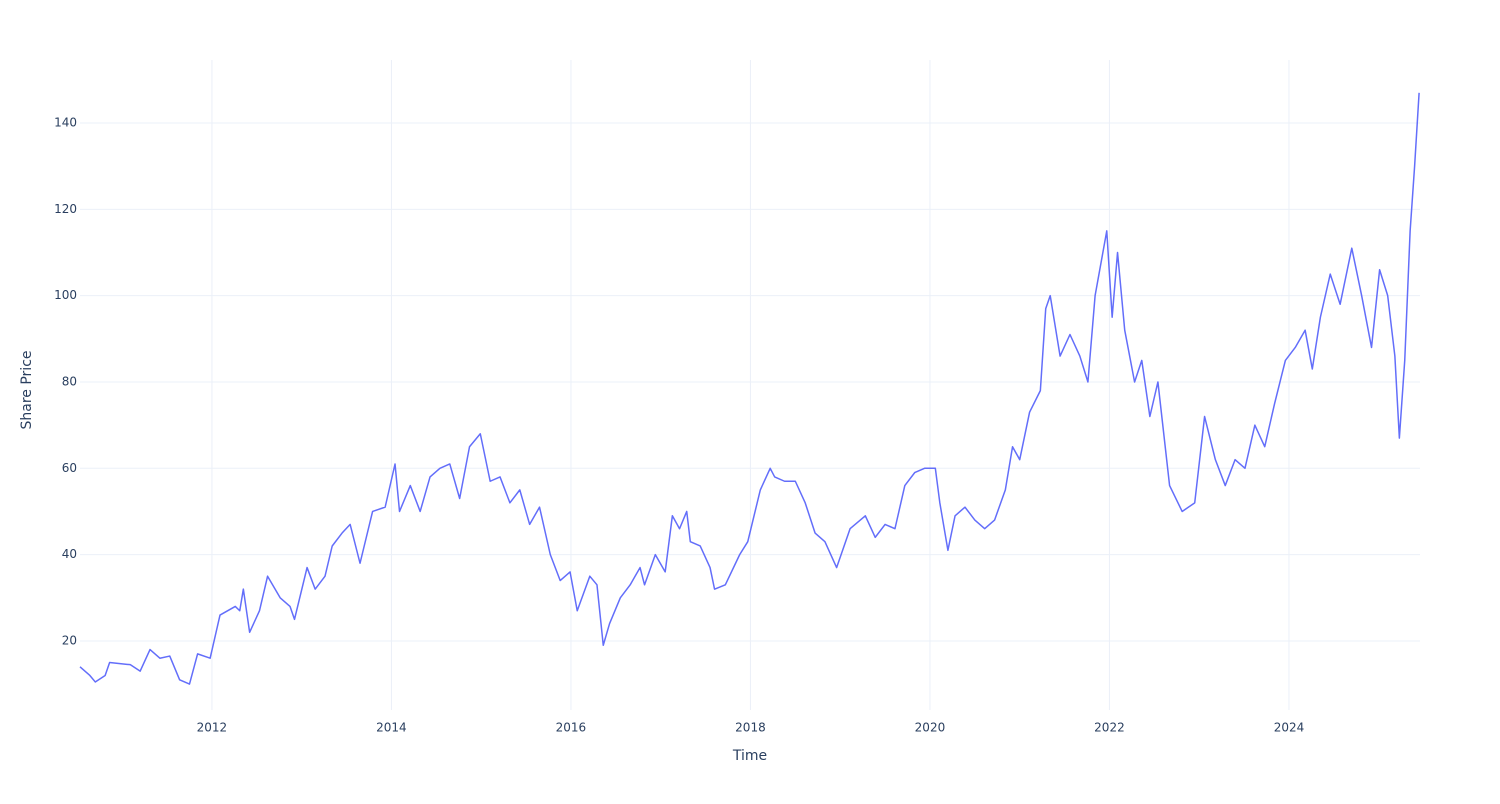 The image size is (1500, 804). What do you see at coordinates (212, 728) in the screenshot?
I see `x-tick-label: 2012` at bounding box center [212, 728].